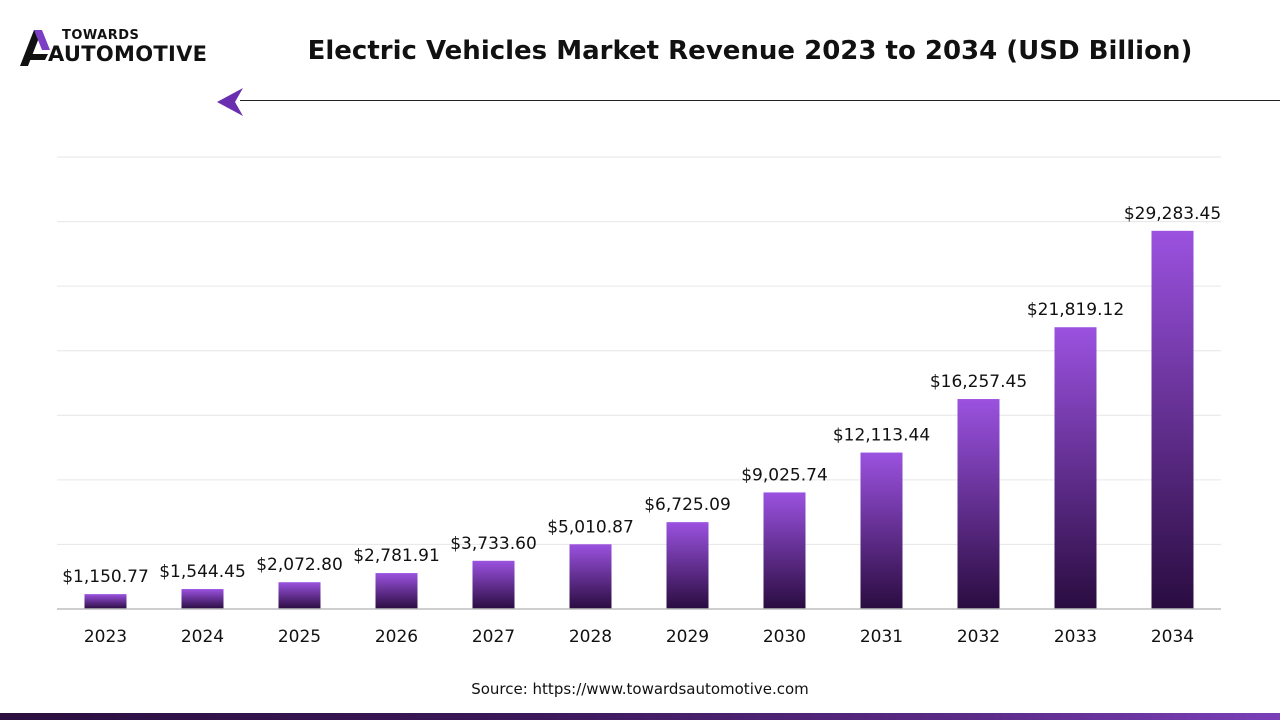 The height and width of the screenshot is (720, 1280). Describe the element at coordinates (881, 637) in the screenshot. I see `x-tick-label-2031: 2031` at that location.